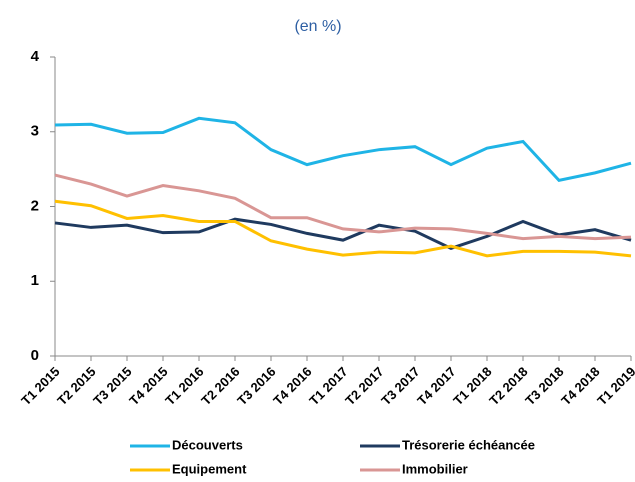 The height and width of the screenshot is (482, 635). I want to click on x-tick-label: T2 2017, so click(364, 386).